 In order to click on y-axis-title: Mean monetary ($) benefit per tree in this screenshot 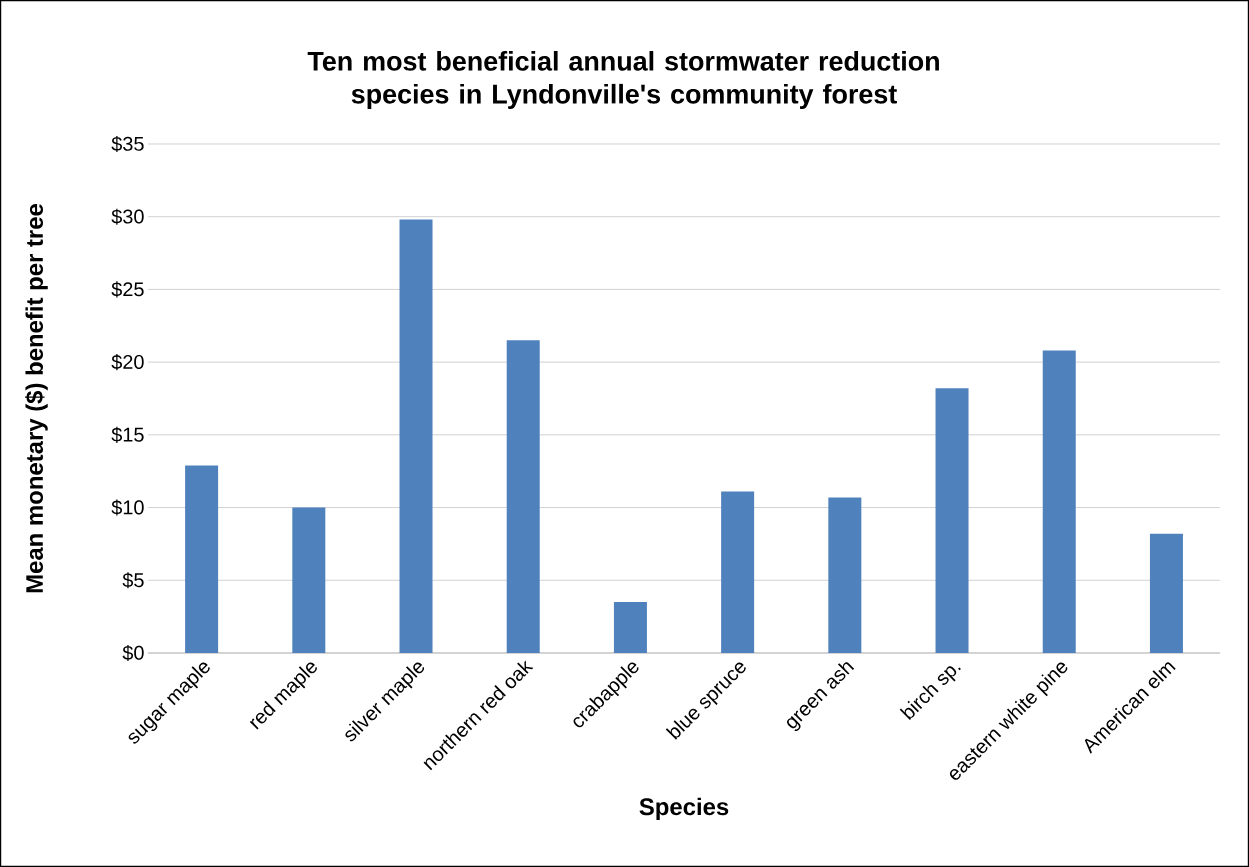, I will do `click(36, 398)`.